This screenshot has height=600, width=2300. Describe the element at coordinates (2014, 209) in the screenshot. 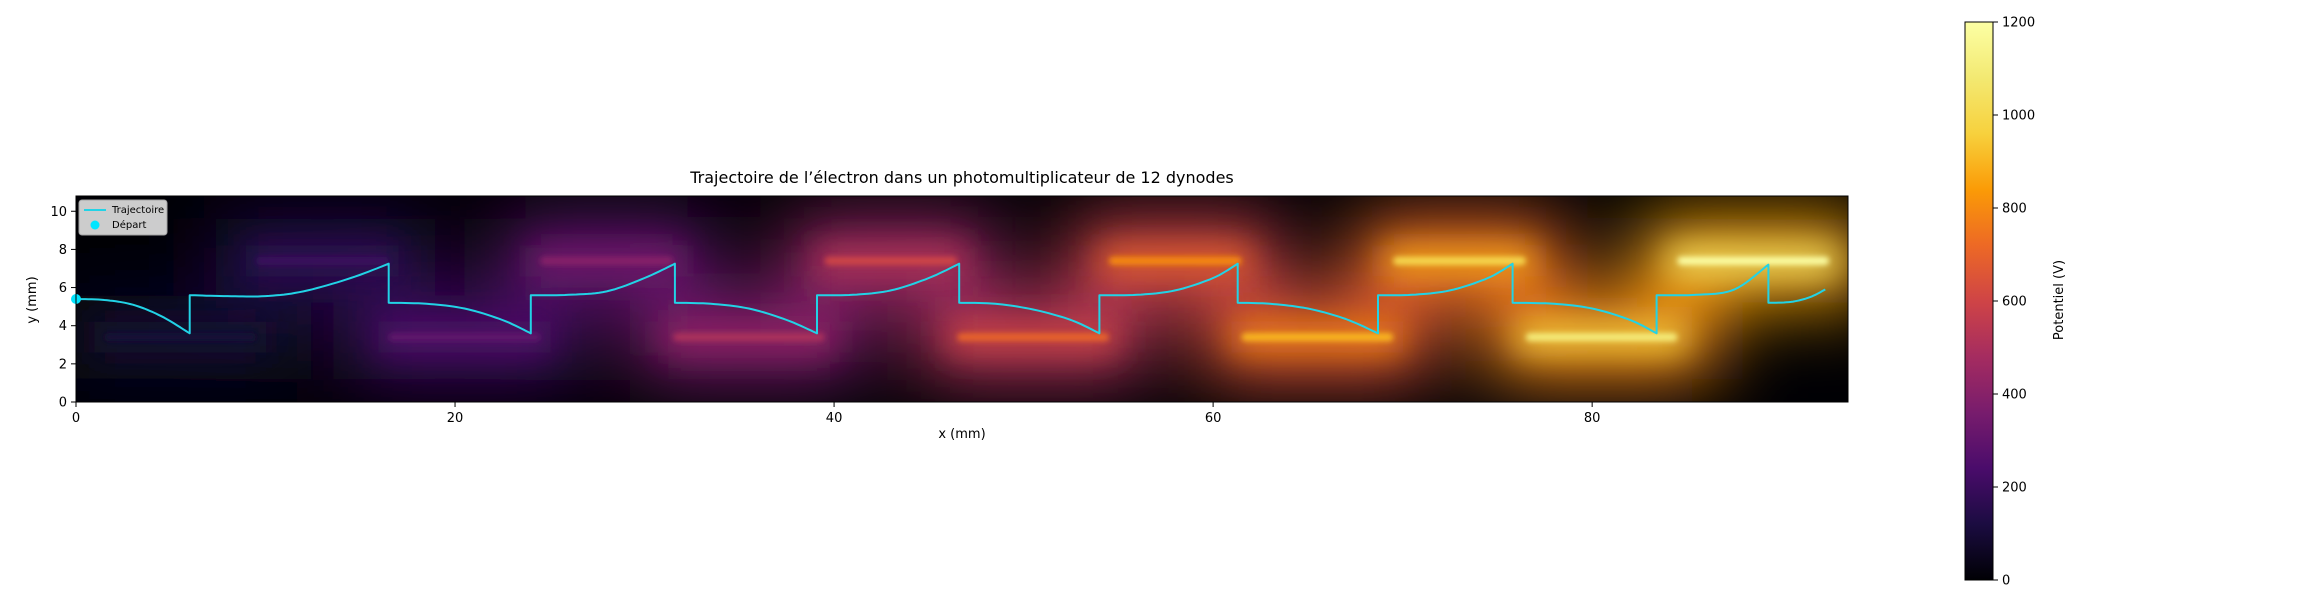

I see `colorbar-tick-label: 800` at that location.